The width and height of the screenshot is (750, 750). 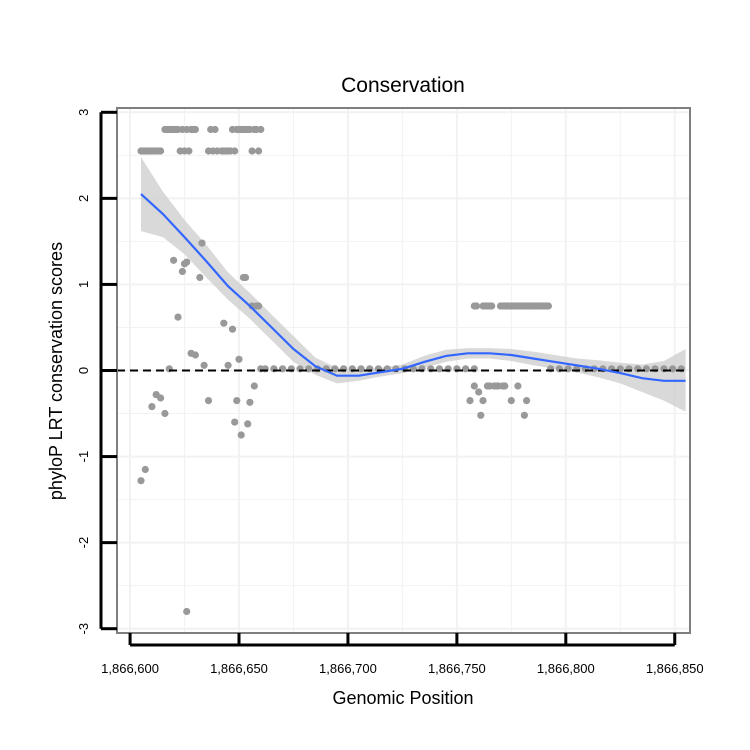 What do you see at coordinates (83, 629) in the screenshot?
I see `y-tick-label: -3` at bounding box center [83, 629].